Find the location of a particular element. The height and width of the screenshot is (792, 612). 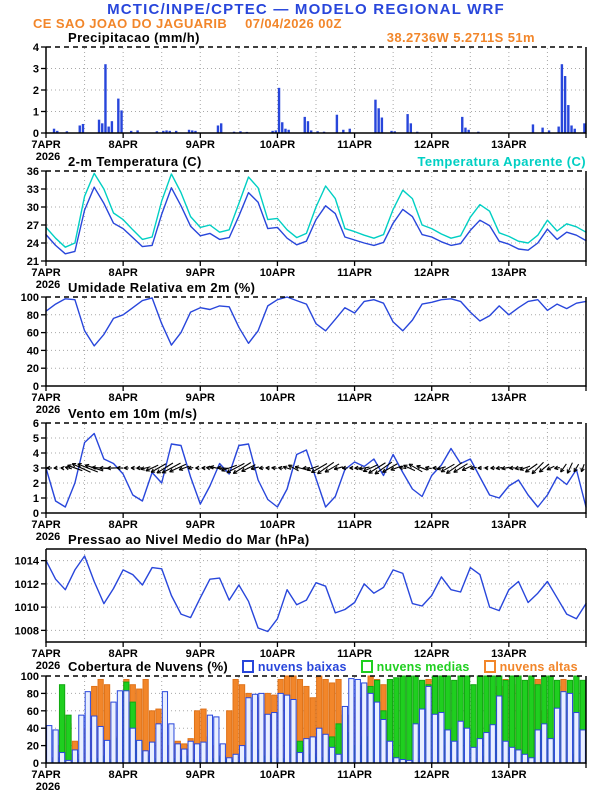

svg-text: 30 is located at coordinates (33, 208).